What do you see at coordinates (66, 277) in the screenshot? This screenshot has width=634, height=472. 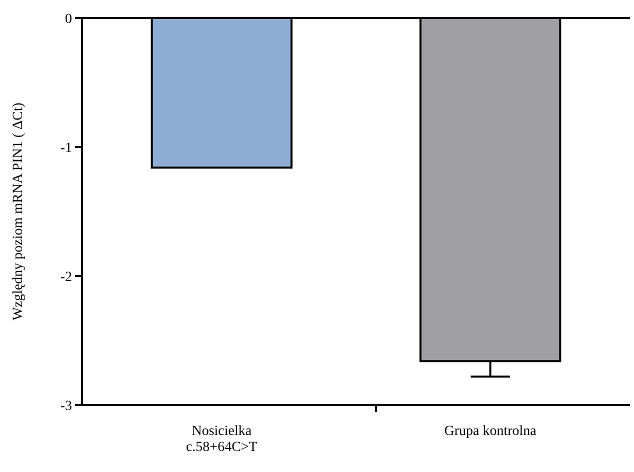 I see `y-tick-label: -2` at bounding box center [66, 277].